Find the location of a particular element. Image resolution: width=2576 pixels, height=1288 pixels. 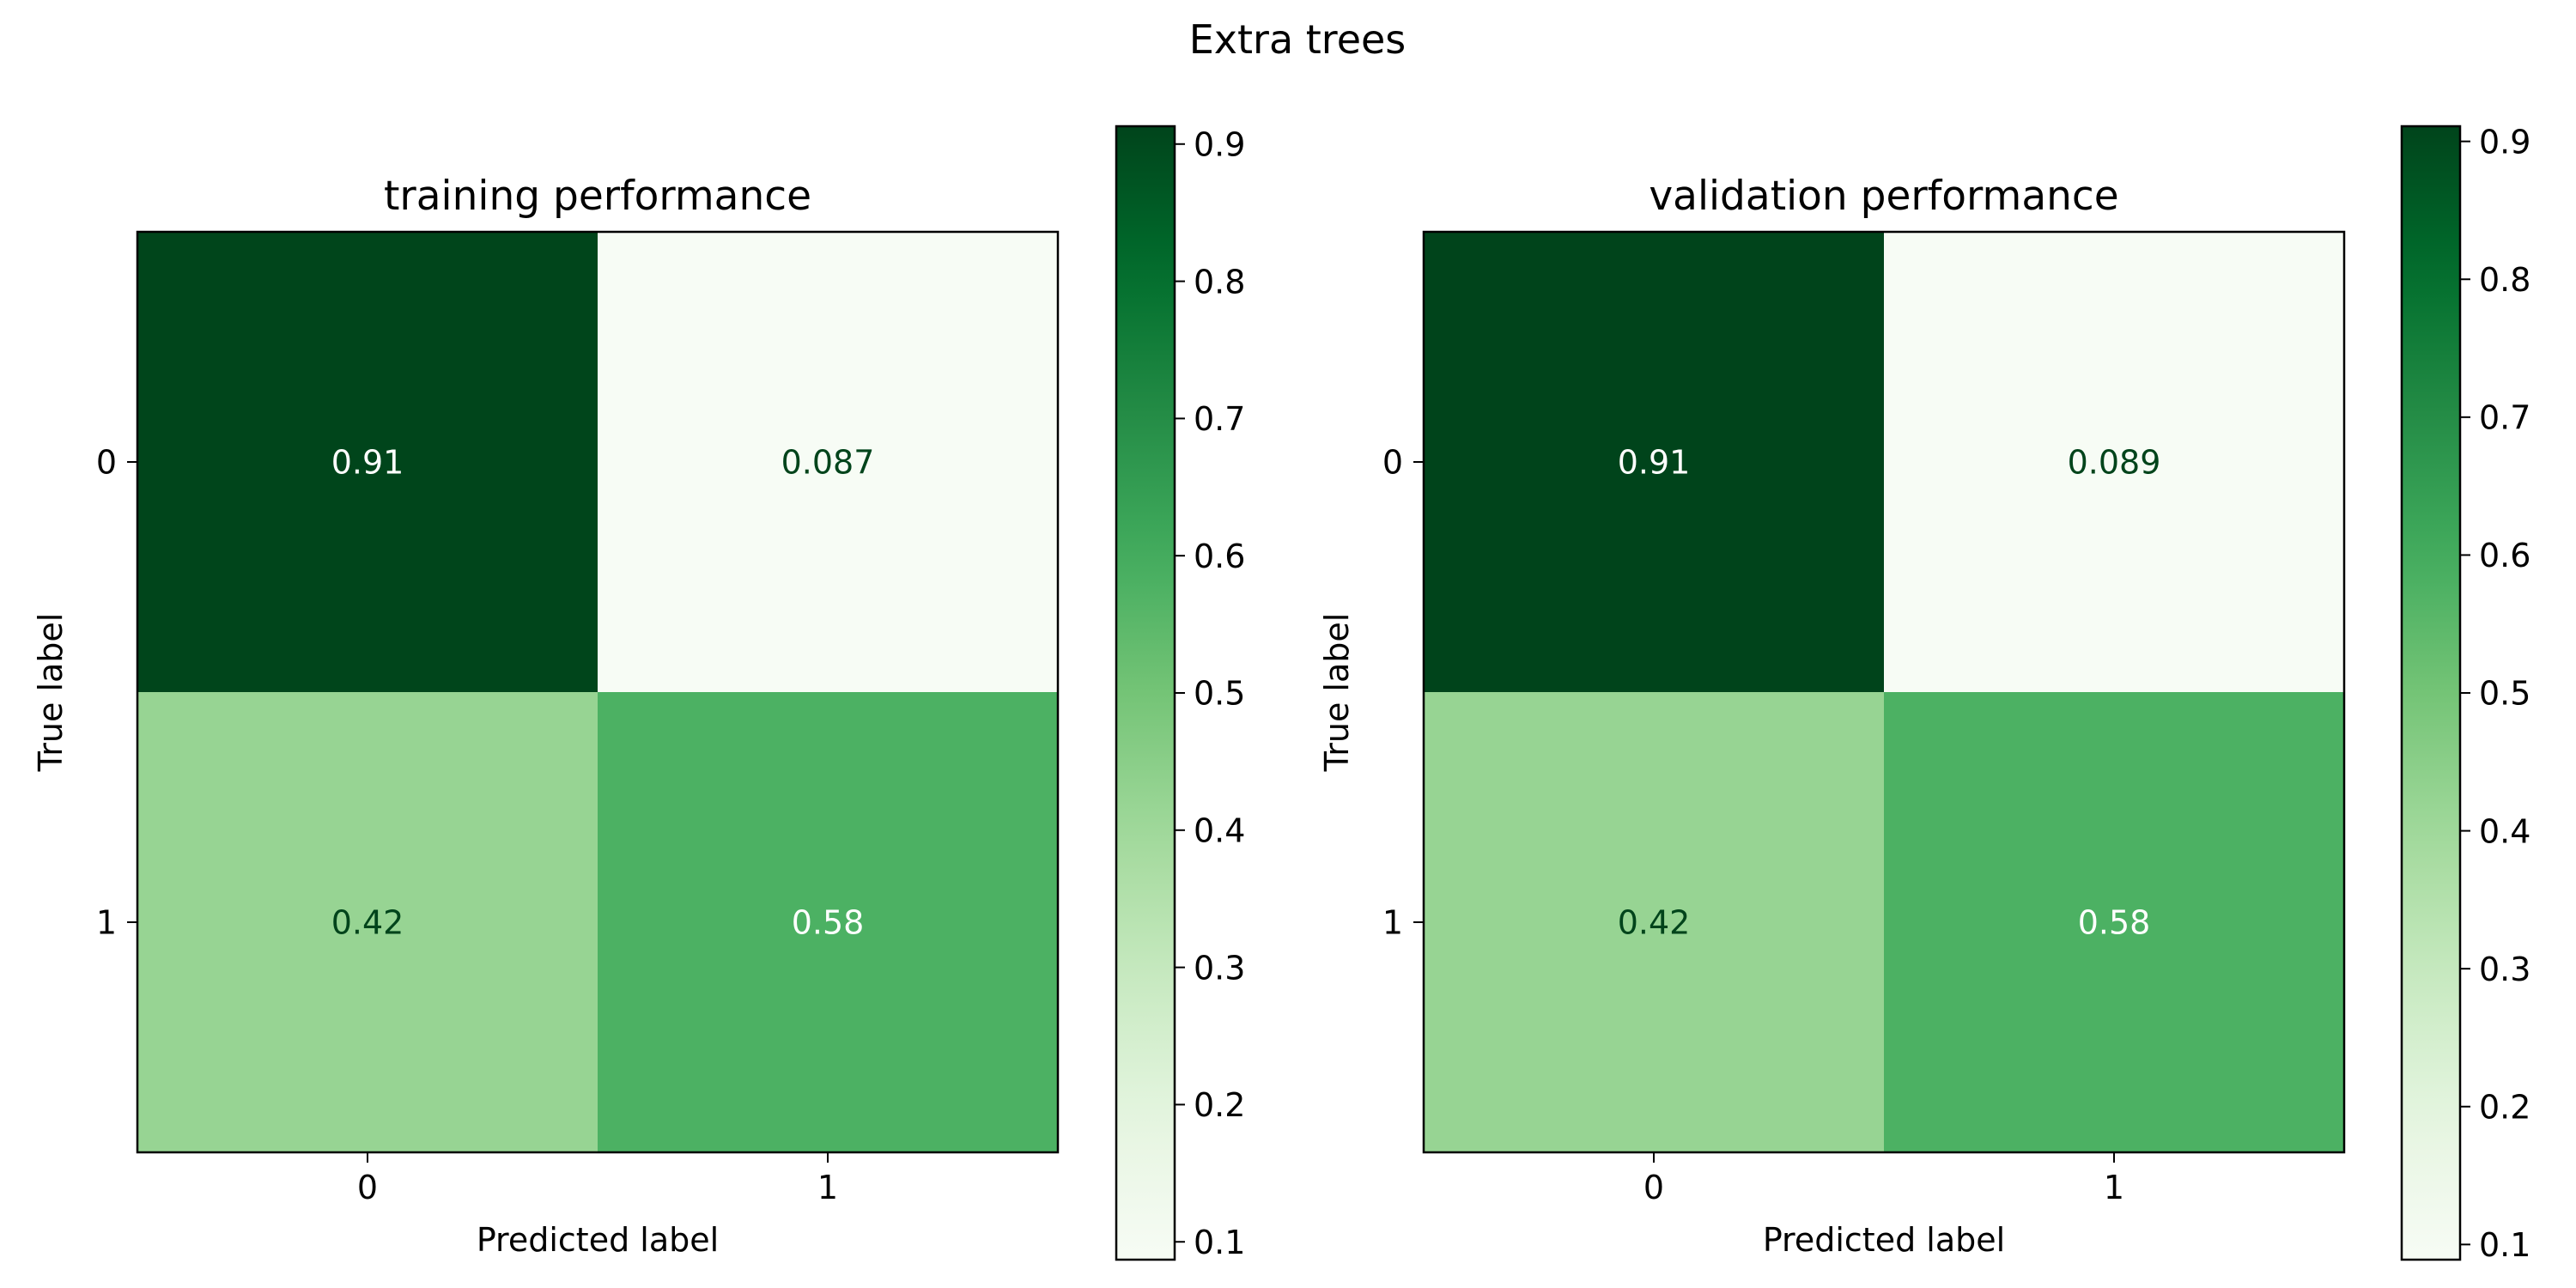

figure-title: Extra trees is located at coordinates (1297, 40).